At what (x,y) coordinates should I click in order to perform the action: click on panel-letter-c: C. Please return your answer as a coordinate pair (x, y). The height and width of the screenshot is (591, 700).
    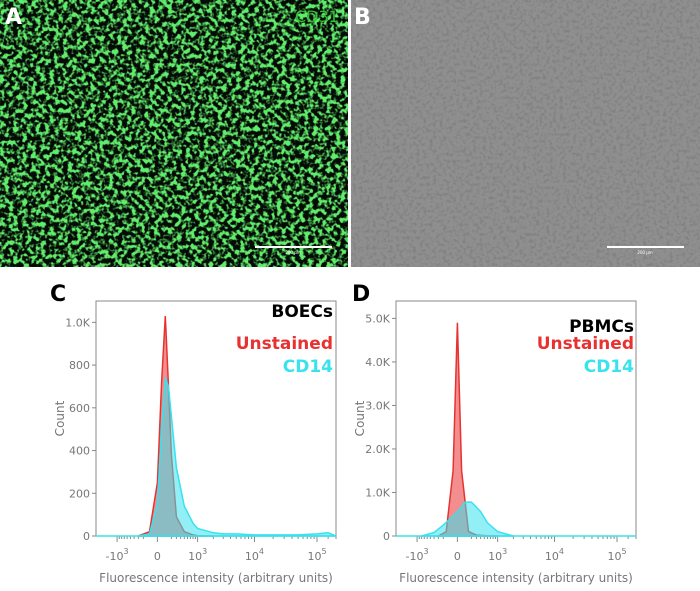
    Looking at the image, I should click on (58, 294).